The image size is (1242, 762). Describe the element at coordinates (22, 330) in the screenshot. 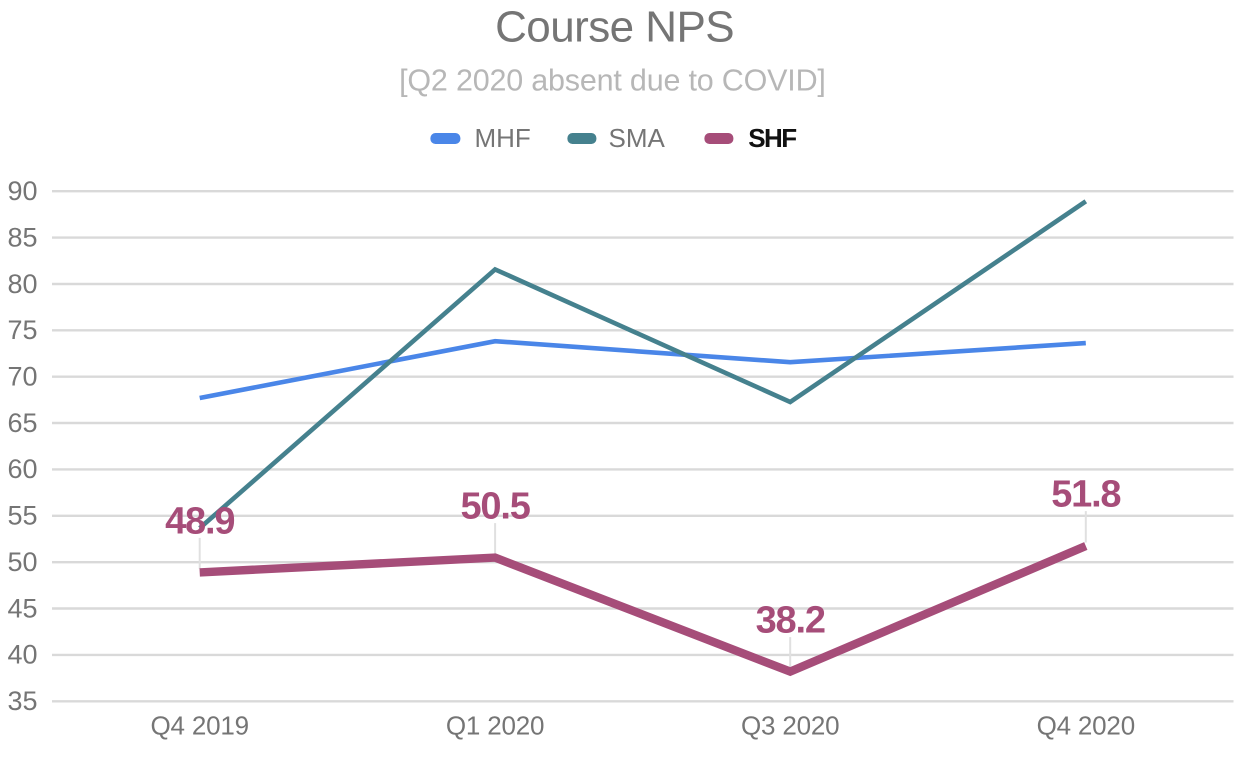

I see `svg-text: 75` at that location.